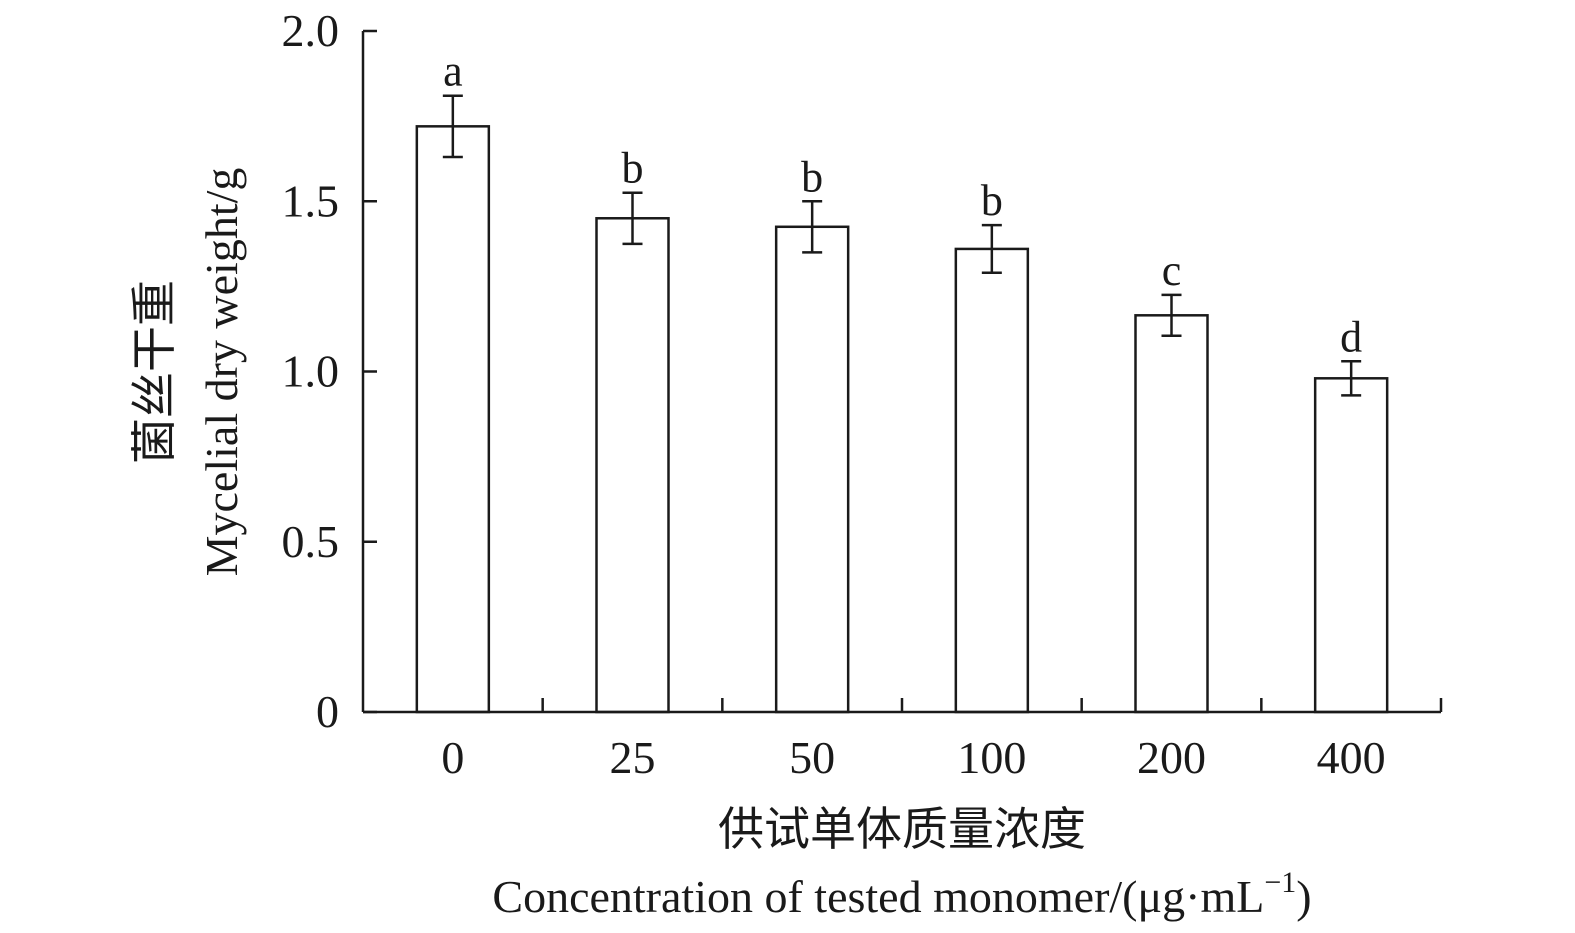 The height and width of the screenshot is (933, 1575). What do you see at coordinates (1303, 896) in the screenshot?
I see `x-axis-title-english-end: )` at bounding box center [1303, 896].